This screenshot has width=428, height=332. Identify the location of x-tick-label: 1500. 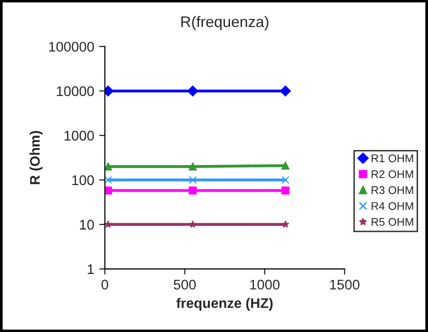
(345, 285).